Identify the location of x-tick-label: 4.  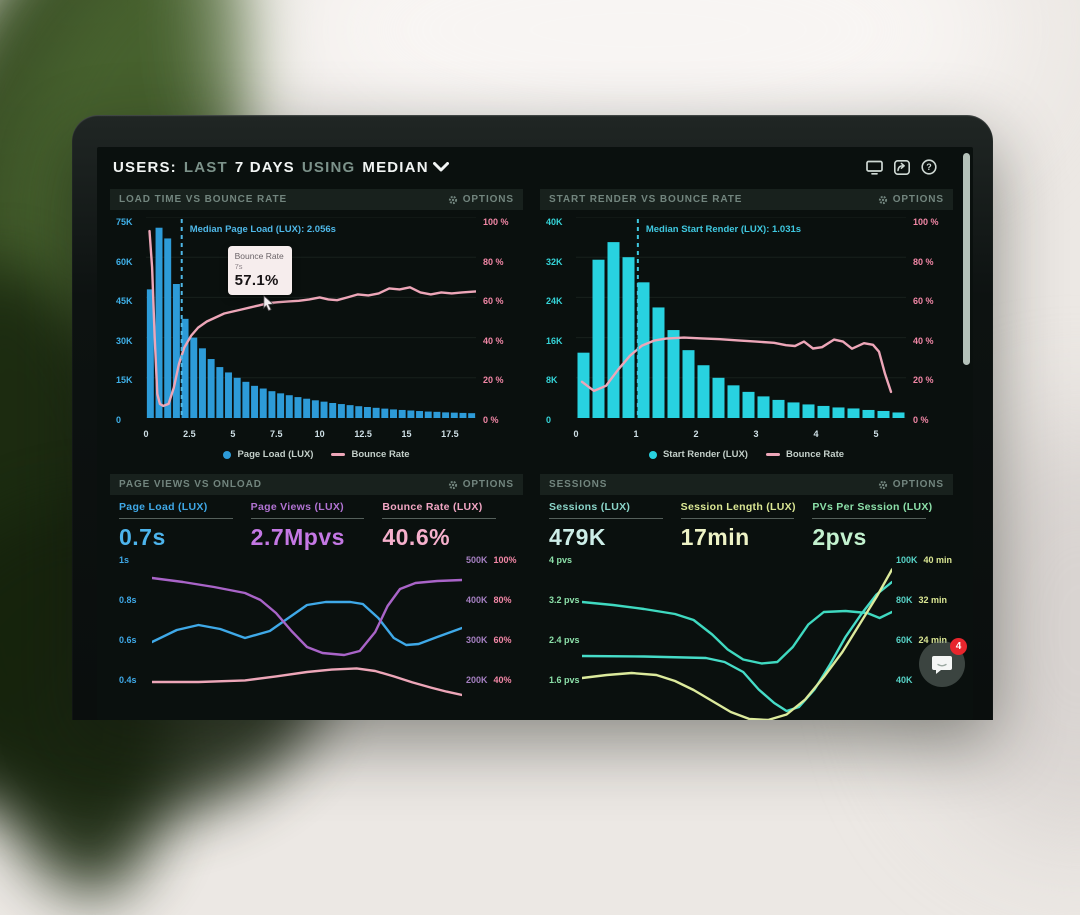
(816, 434).